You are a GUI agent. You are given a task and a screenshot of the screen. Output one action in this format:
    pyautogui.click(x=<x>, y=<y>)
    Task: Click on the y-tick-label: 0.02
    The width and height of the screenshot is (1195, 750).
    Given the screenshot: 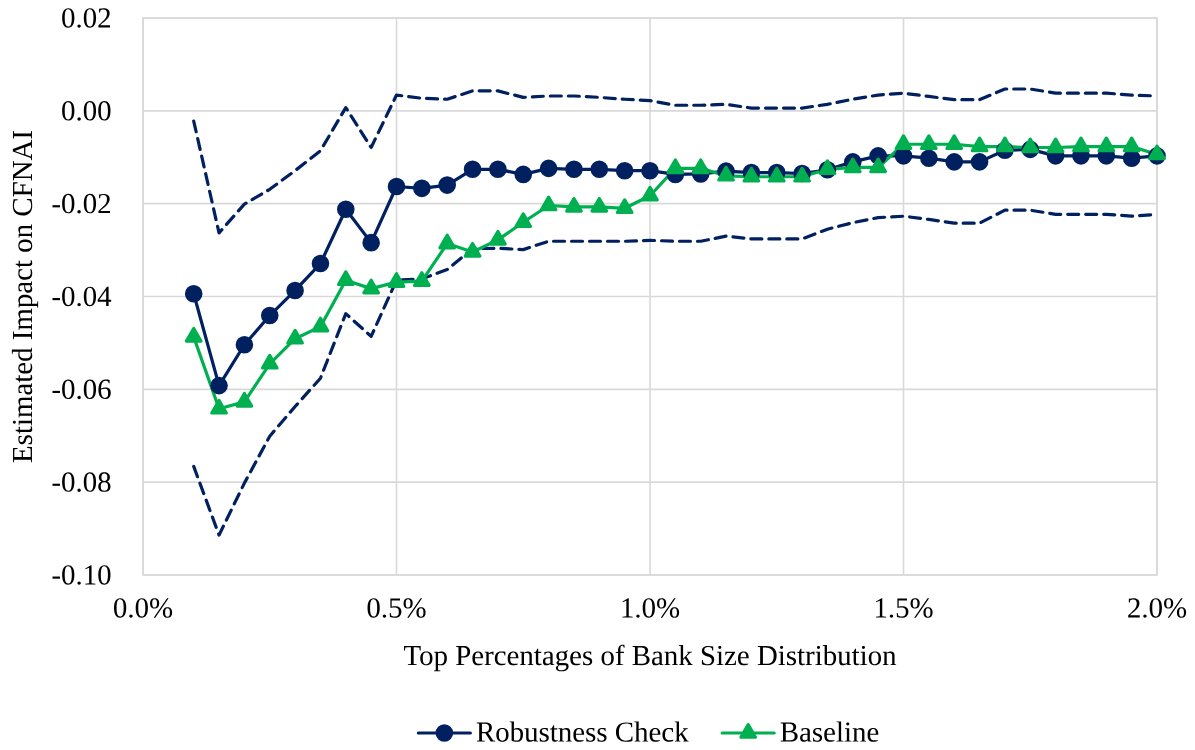 What is the action you would take?
    pyautogui.click(x=86, y=18)
    